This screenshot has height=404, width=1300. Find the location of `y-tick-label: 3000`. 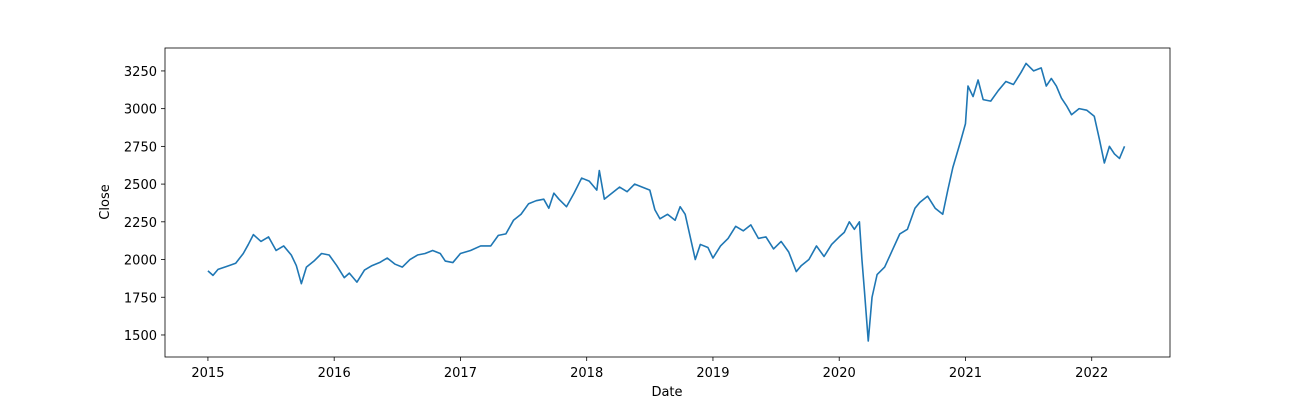

y-tick-label: 3000 is located at coordinates (140, 110).